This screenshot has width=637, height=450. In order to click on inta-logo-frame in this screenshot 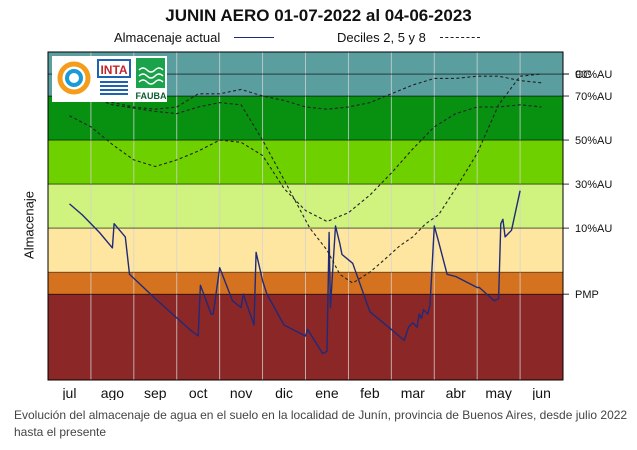, I will do `click(114, 68)`.